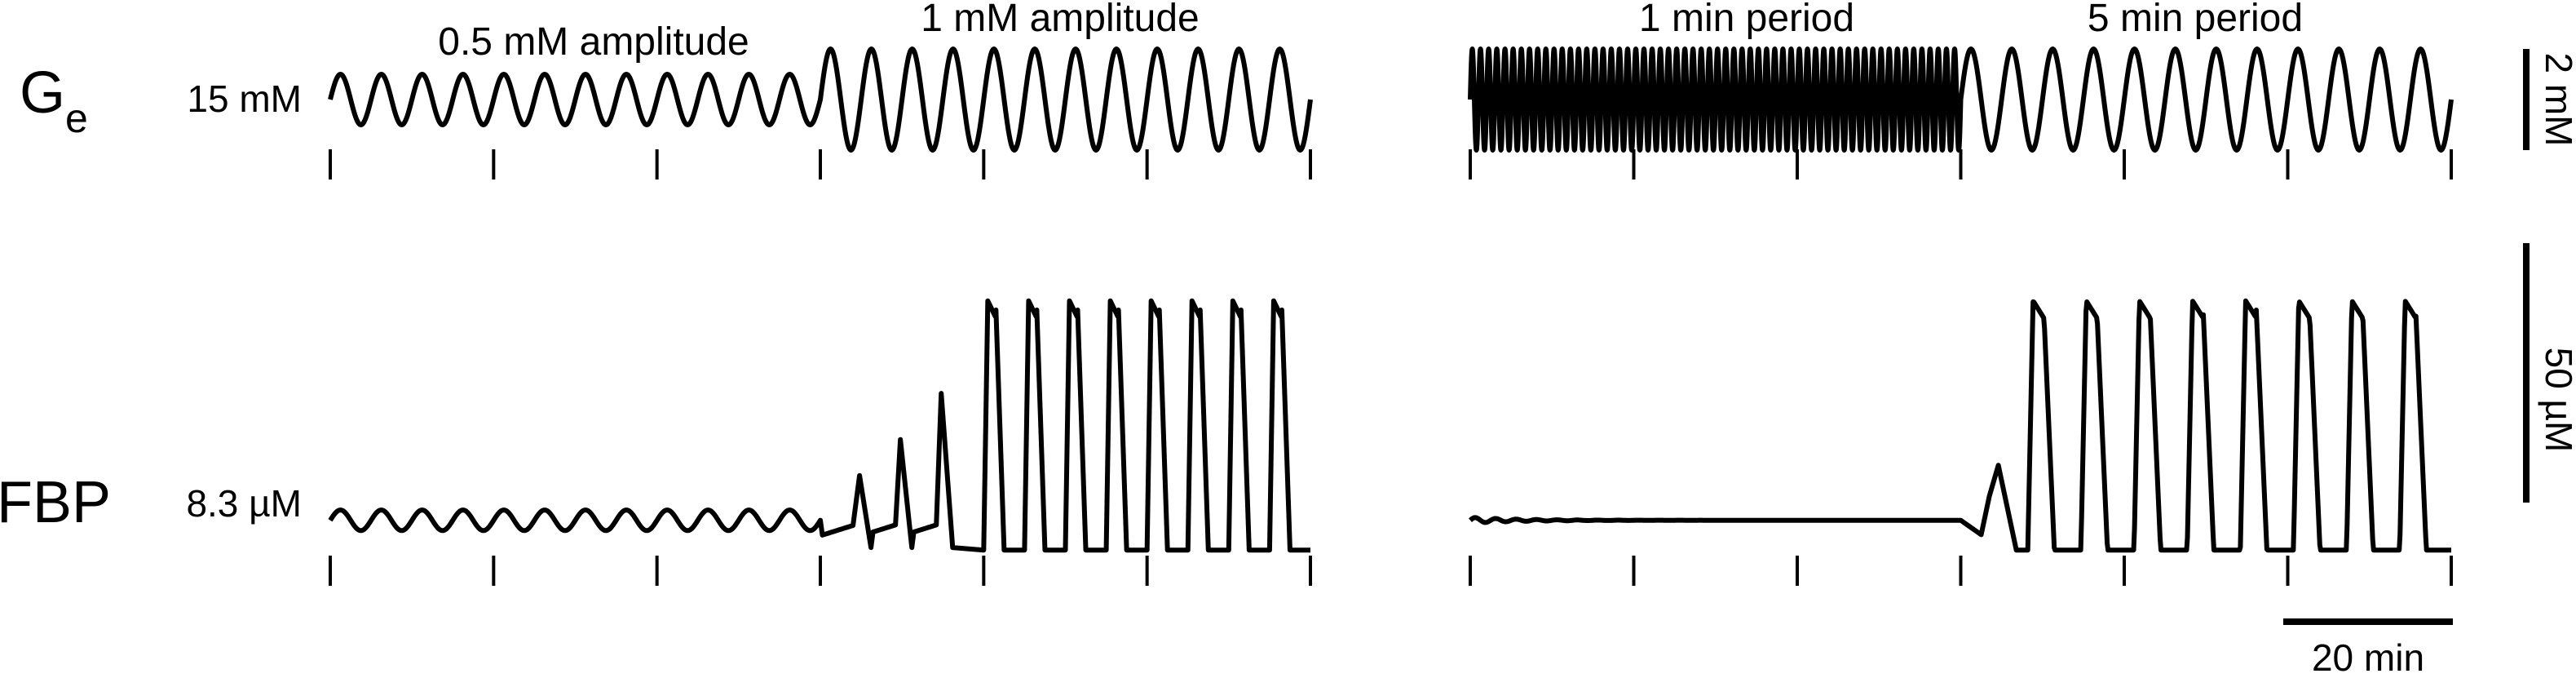 The height and width of the screenshot is (678, 2576). Describe the element at coordinates (2557, 100) in the screenshot. I see `ge-scale-label: 2 mM` at that location.